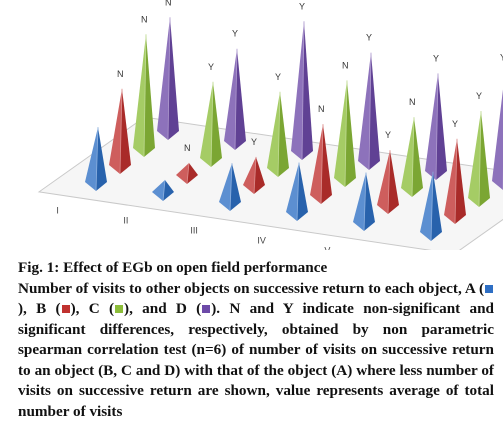  I want to click on pyramid-b-i, so click(120, 131).